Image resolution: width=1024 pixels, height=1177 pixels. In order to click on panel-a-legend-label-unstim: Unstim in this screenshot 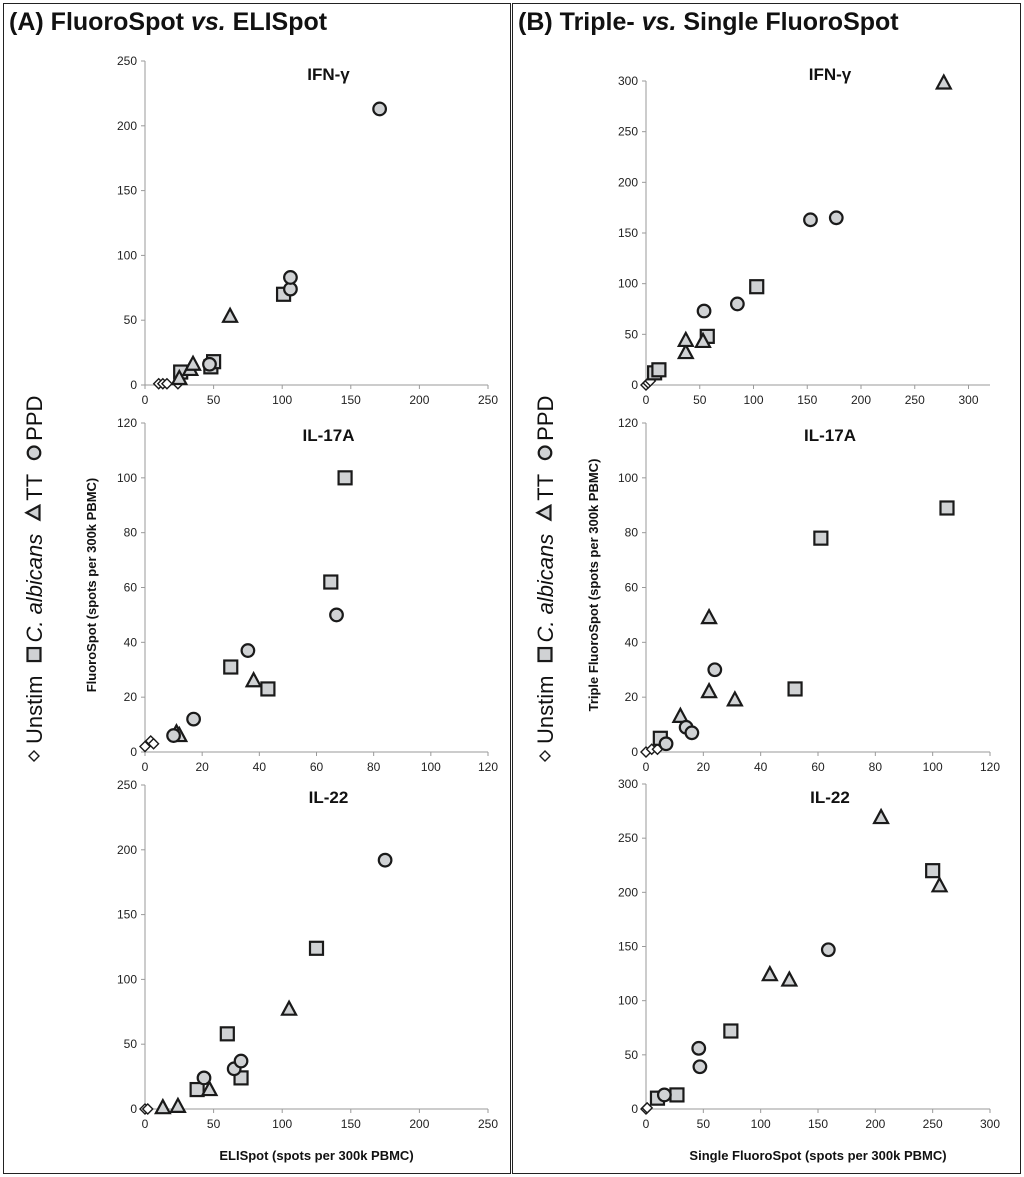, I will do `click(34, 710)`.